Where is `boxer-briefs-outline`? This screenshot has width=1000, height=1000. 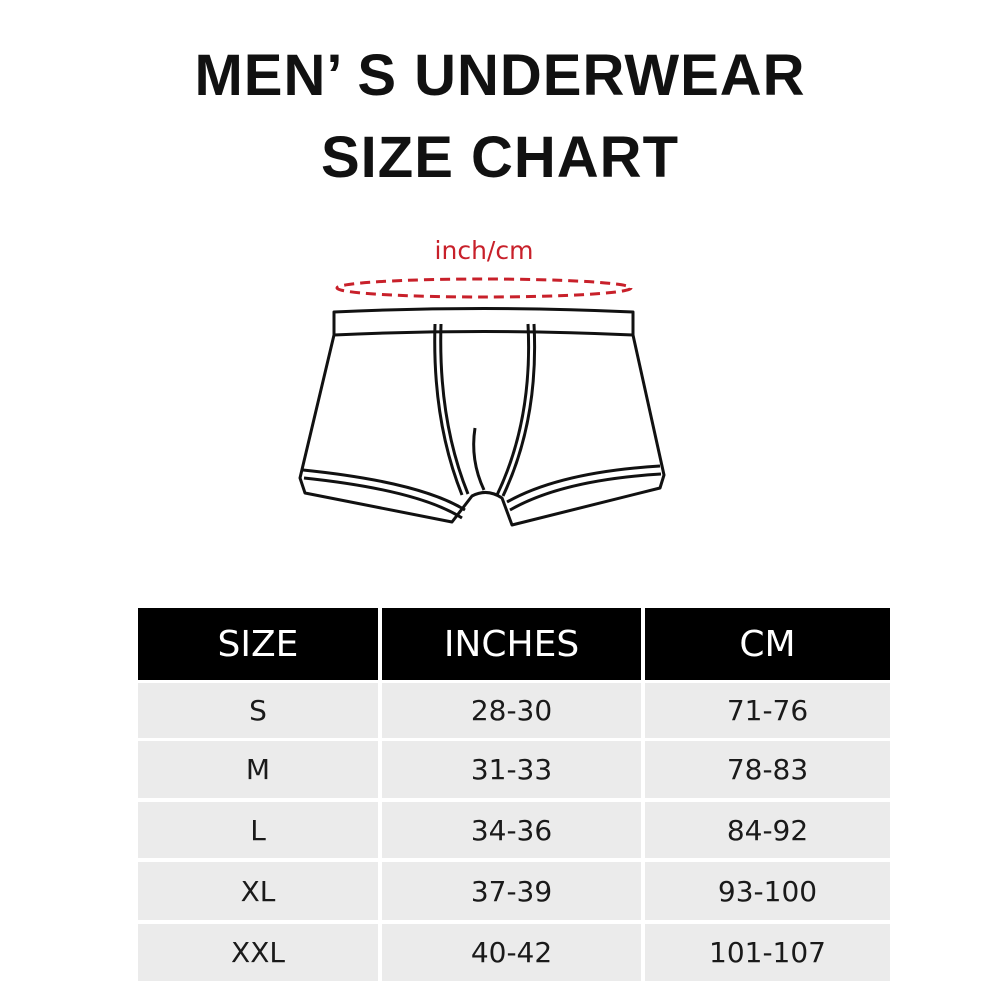 boxer-briefs-outline is located at coordinates (482, 417).